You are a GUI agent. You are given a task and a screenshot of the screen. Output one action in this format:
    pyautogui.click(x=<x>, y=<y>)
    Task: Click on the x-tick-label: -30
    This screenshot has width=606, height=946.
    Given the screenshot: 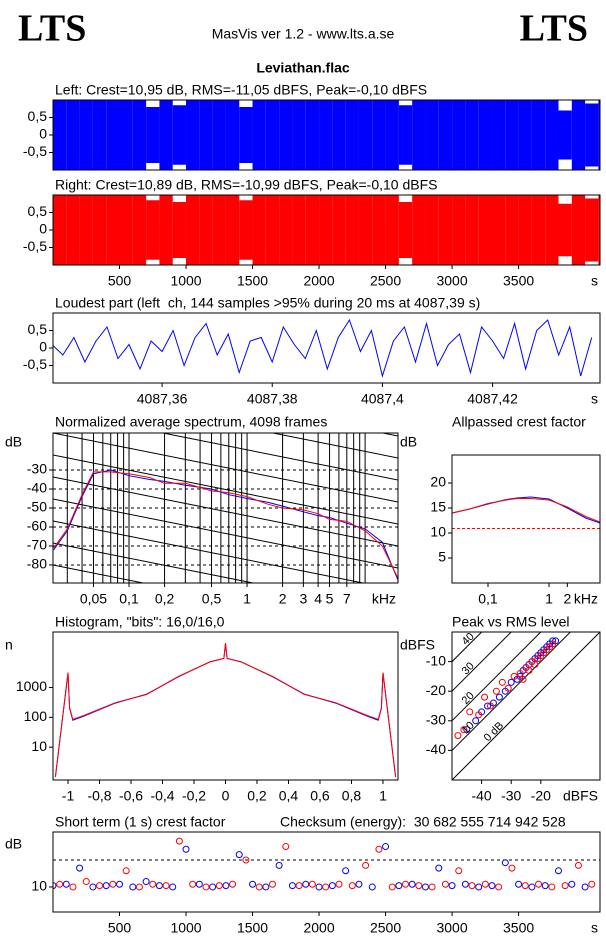 What is the action you would take?
    pyautogui.click(x=511, y=796)
    